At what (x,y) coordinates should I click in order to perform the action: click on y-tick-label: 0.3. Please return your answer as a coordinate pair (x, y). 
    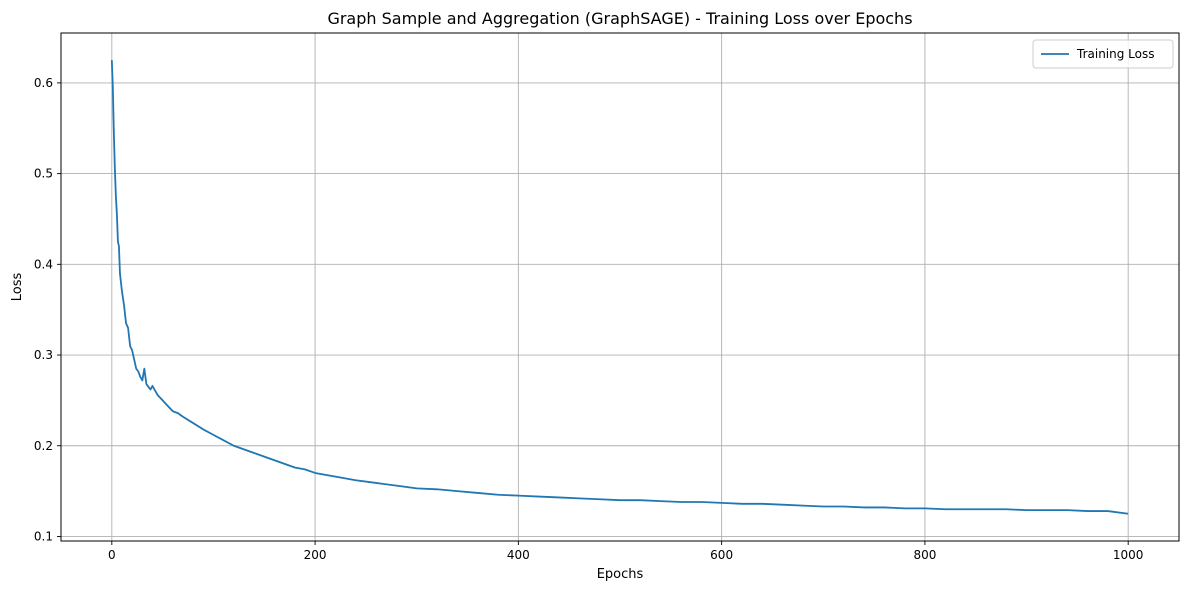
    Looking at the image, I should click on (43, 355).